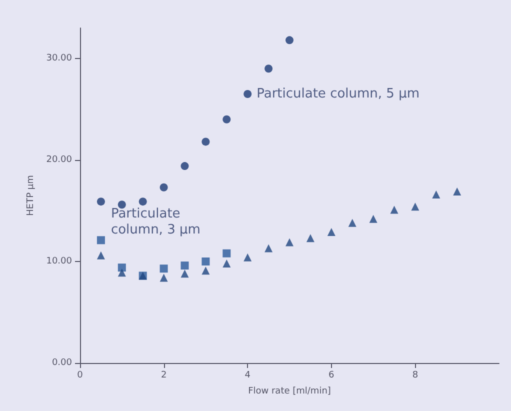  What do you see at coordinates (247, 375) in the screenshot?
I see `x-tick-label: 4` at bounding box center [247, 375].